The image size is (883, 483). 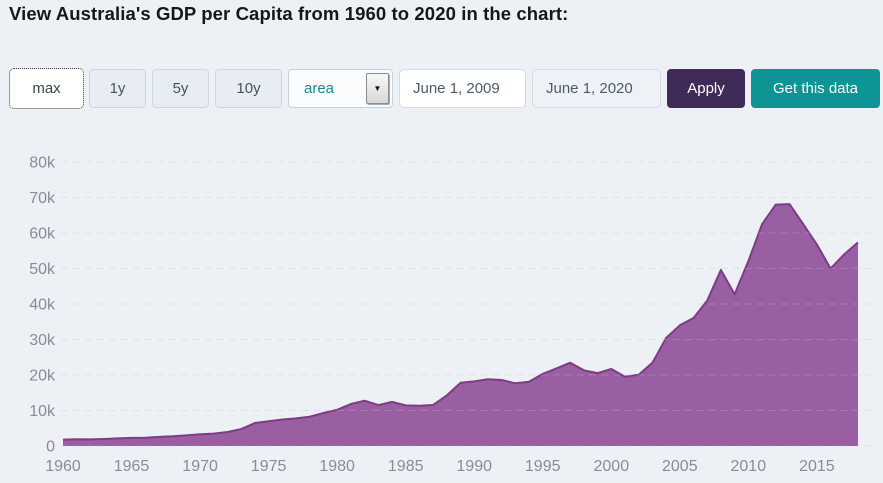 What do you see at coordinates (200, 466) in the screenshot?
I see `x-axis-label: 1970` at bounding box center [200, 466].